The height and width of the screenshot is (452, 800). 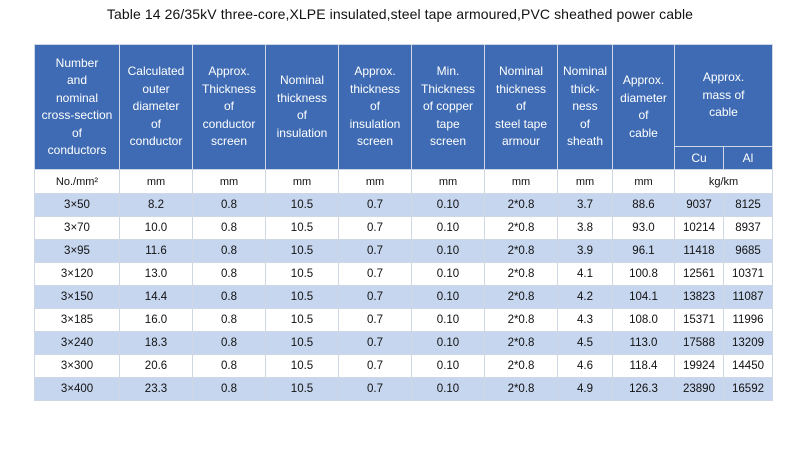 I want to click on header-conductor-screen: Approx. Thickness of conductor screen, so click(x=229, y=107).